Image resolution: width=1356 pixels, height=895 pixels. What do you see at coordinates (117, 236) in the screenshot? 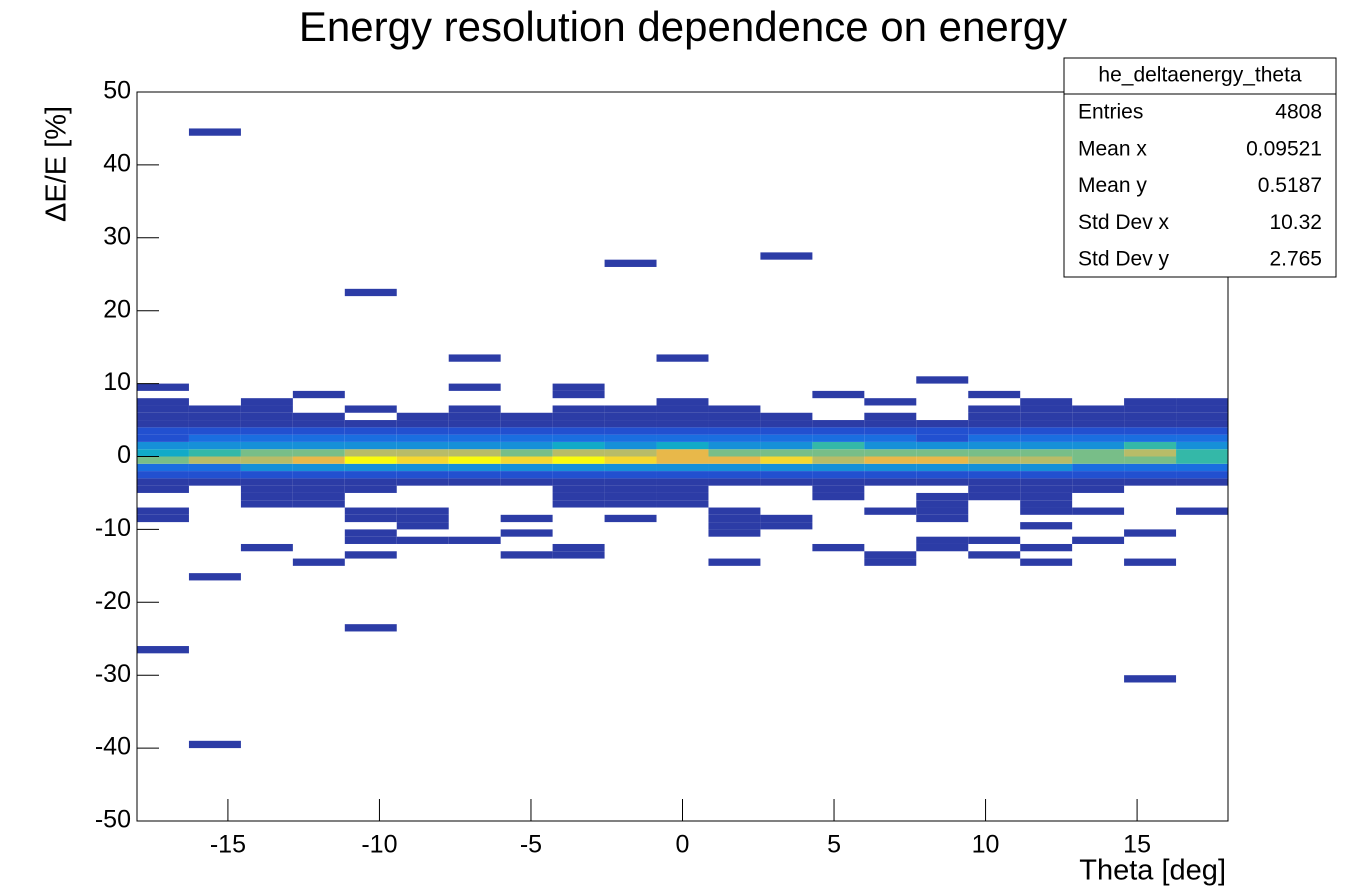
I see `y-tick-label: 30` at bounding box center [117, 236].